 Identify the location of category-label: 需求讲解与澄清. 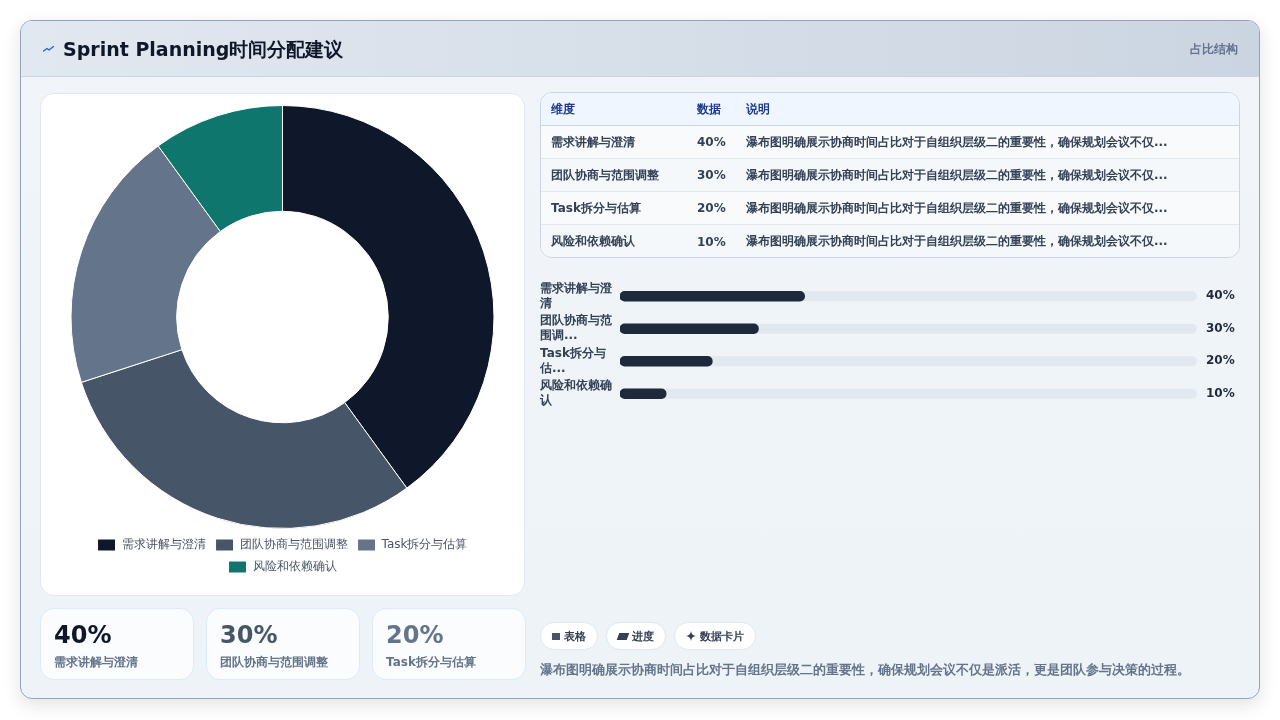
(96, 662).